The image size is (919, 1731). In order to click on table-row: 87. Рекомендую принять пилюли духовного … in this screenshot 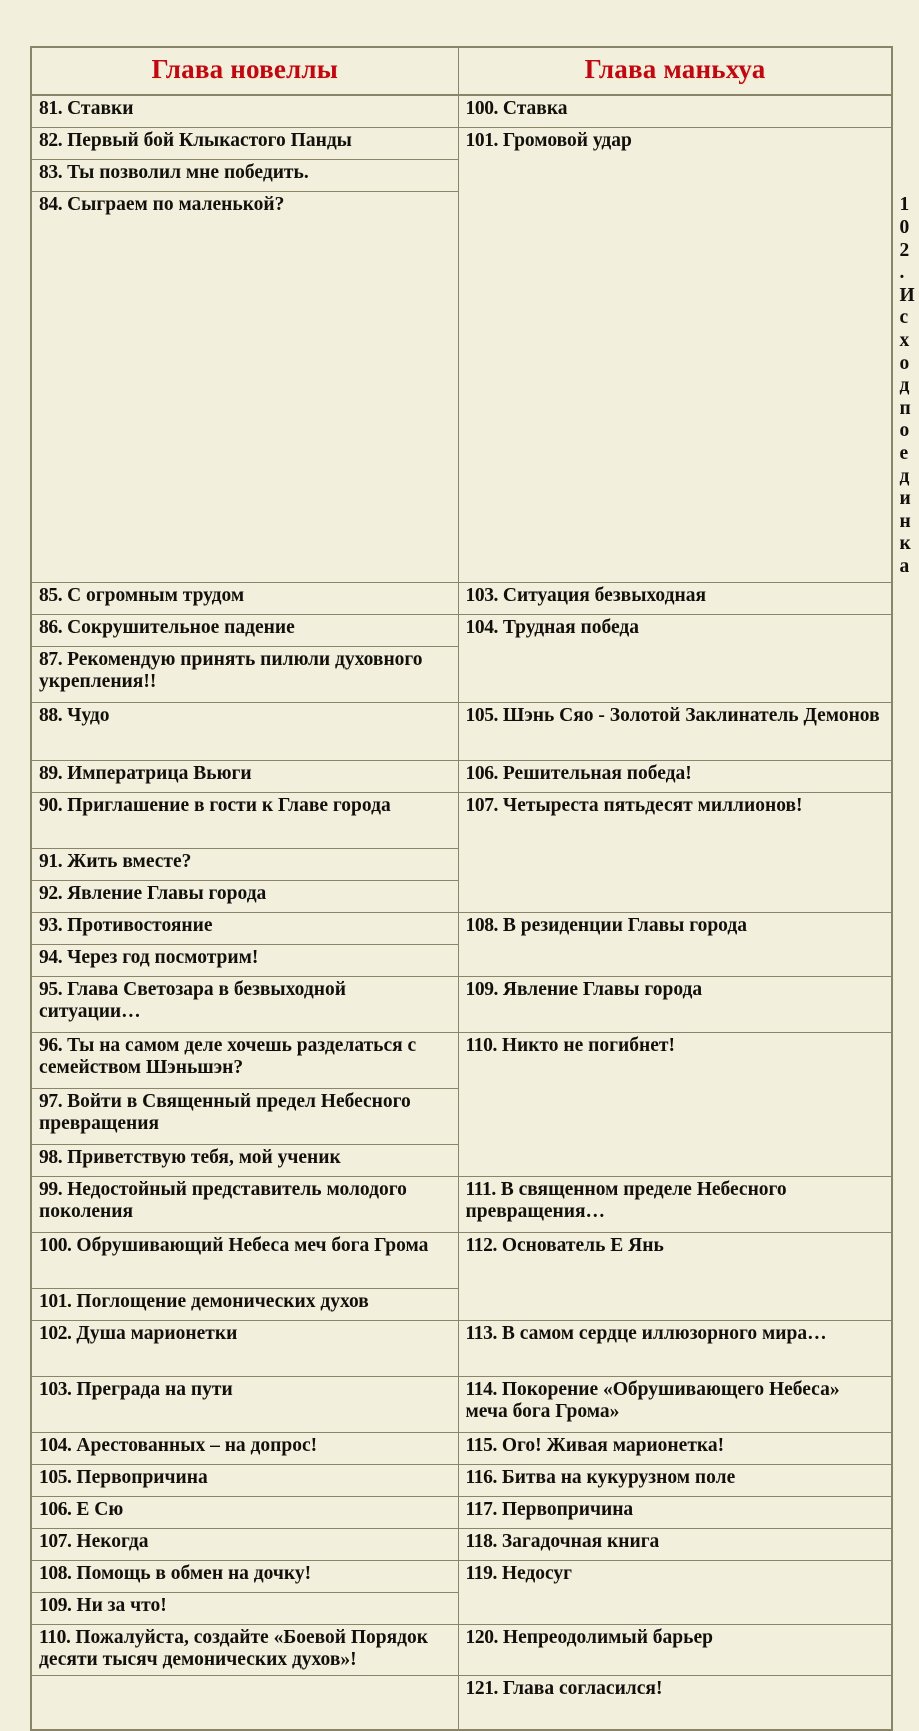, I will do `click(461, 674)`.